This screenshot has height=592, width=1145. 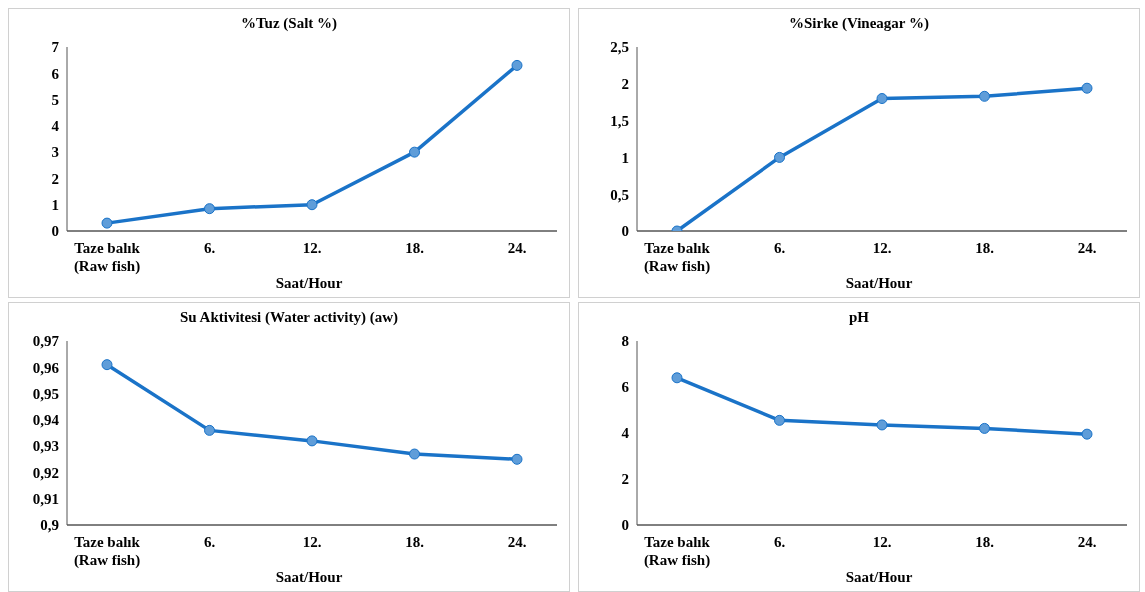 I want to click on chart-title: %Tuz (Salt %), so click(x=289, y=24).